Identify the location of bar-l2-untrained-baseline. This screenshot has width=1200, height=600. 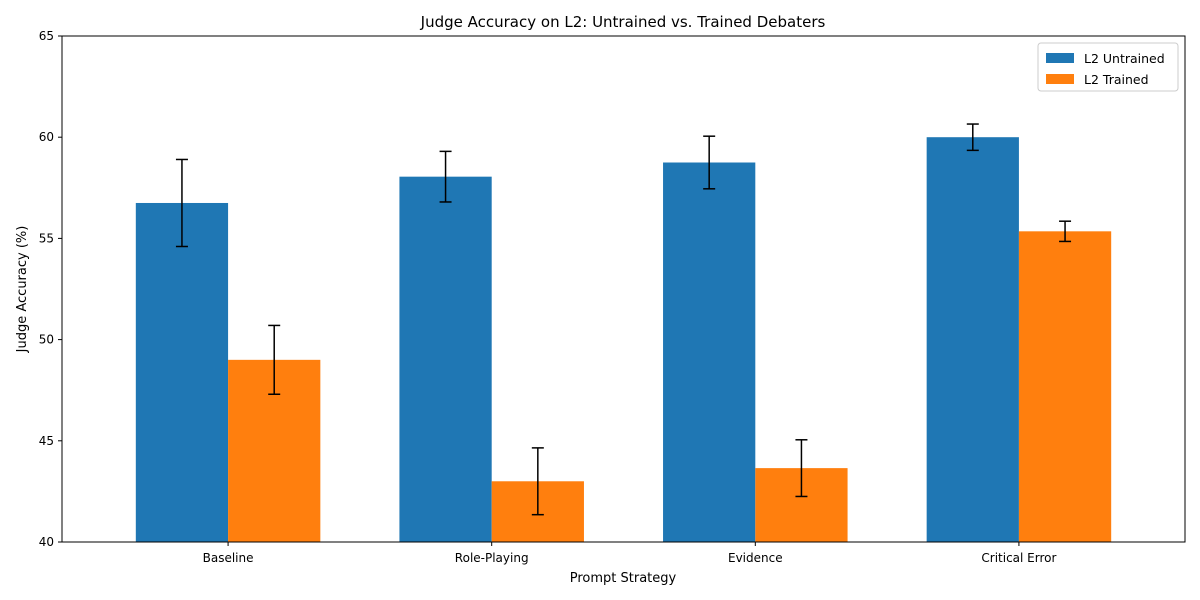
(182, 372).